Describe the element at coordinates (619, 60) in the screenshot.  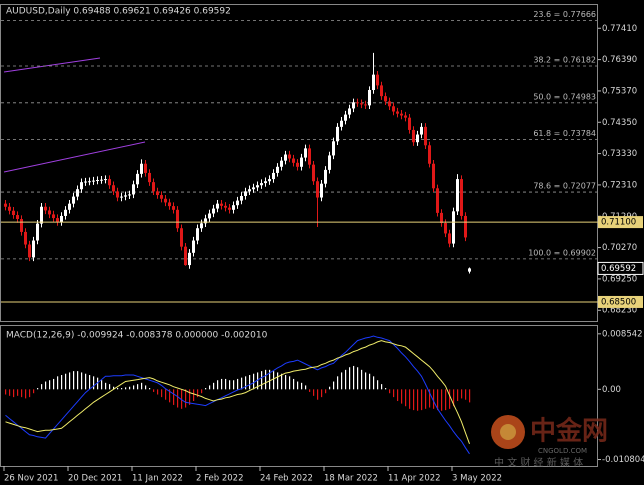
I see `y-tick-label: 0.76390` at that location.